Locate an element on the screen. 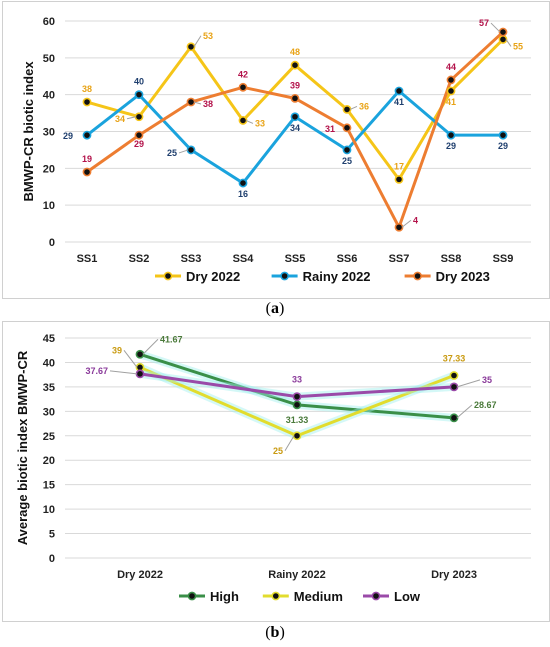 The width and height of the screenshot is (550, 647). data-label: 37.33 is located at coordinates (454, 358).